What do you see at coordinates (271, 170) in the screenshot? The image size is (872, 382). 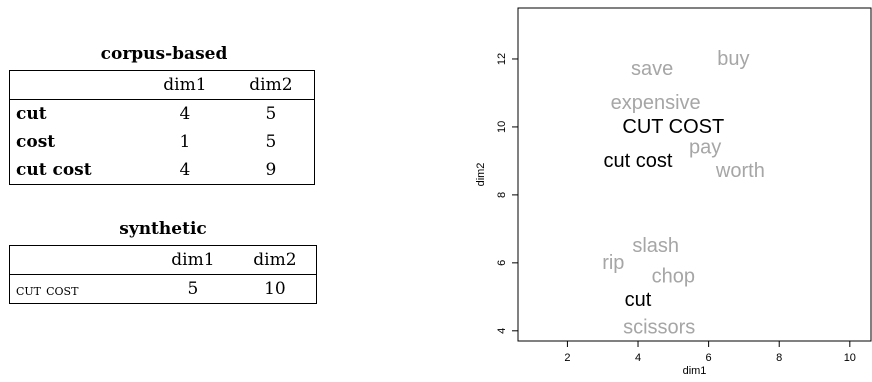 I see `cell-dim2: 9` at bounding box center [271, 170].